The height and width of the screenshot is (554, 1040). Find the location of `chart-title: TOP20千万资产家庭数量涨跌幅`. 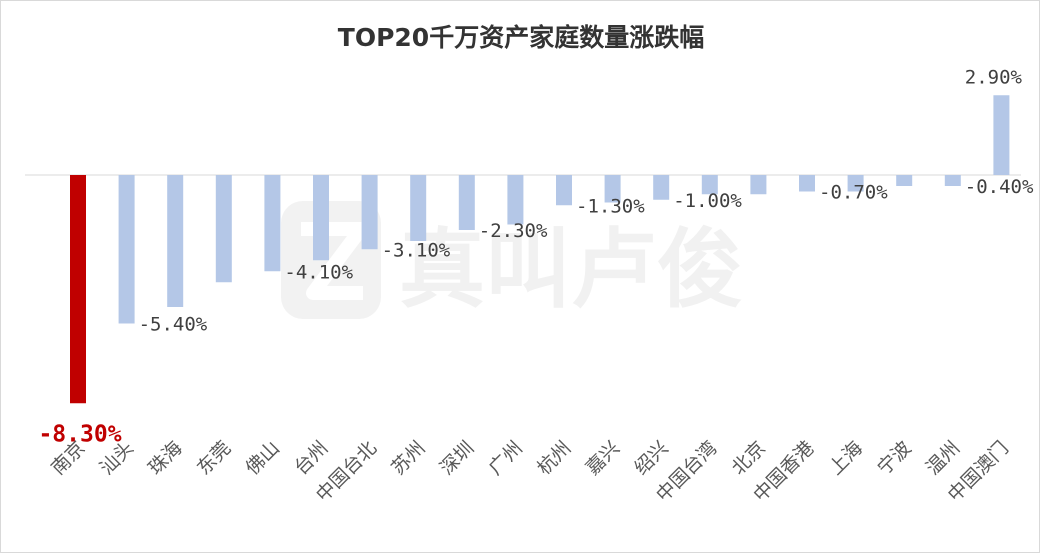

chart-title: TOP20千万资产家庭数量涨跌幅 is located at coordinates (521, 37).